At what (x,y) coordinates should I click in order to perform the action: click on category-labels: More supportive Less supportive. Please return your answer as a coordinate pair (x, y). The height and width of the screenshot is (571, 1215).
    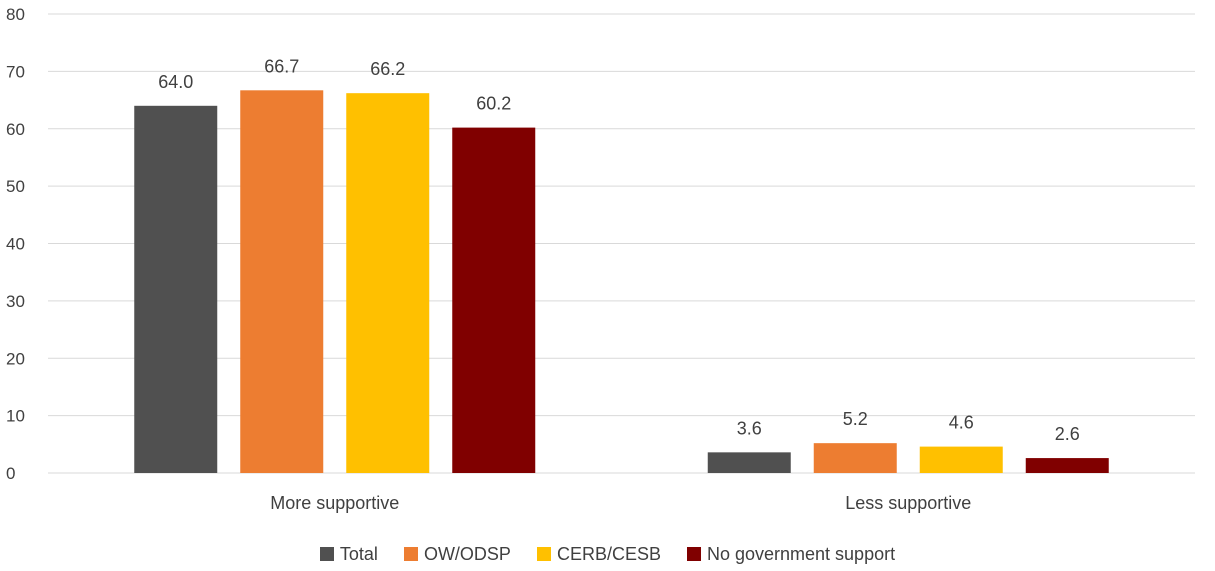
    Looking at the image, I should click on (620, 503).